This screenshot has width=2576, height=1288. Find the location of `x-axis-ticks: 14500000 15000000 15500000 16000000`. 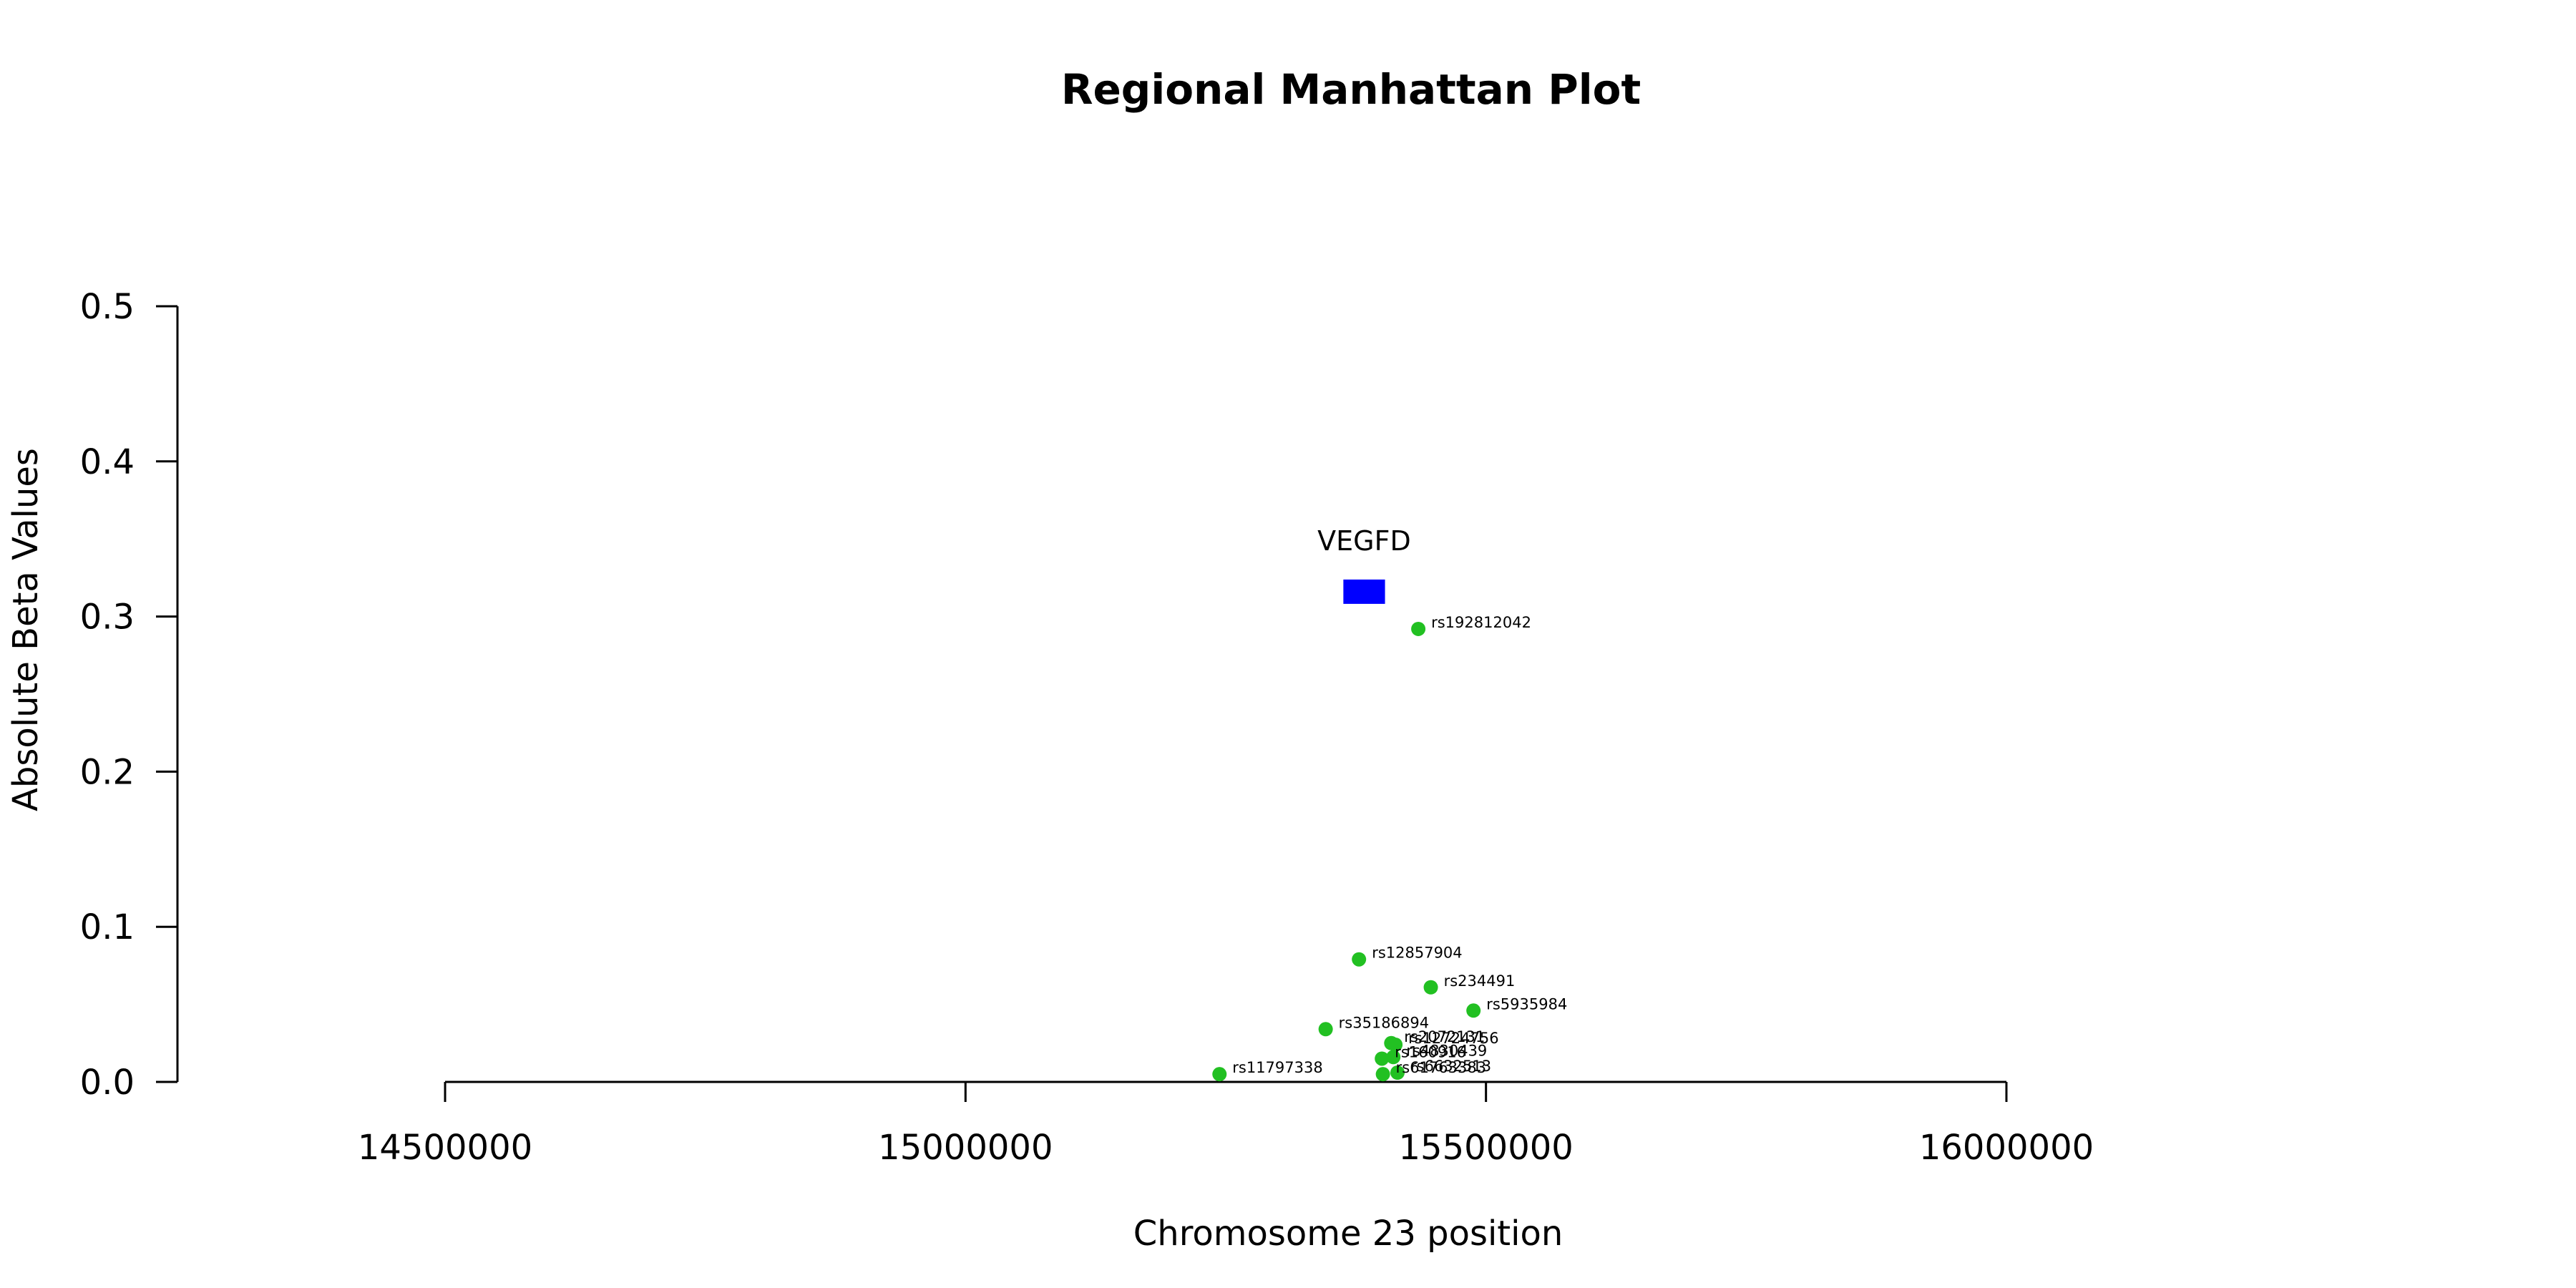

x-axis-ticks: 14500000 15000000 15500000 16000000 is located at coordinates (1226, 1125).